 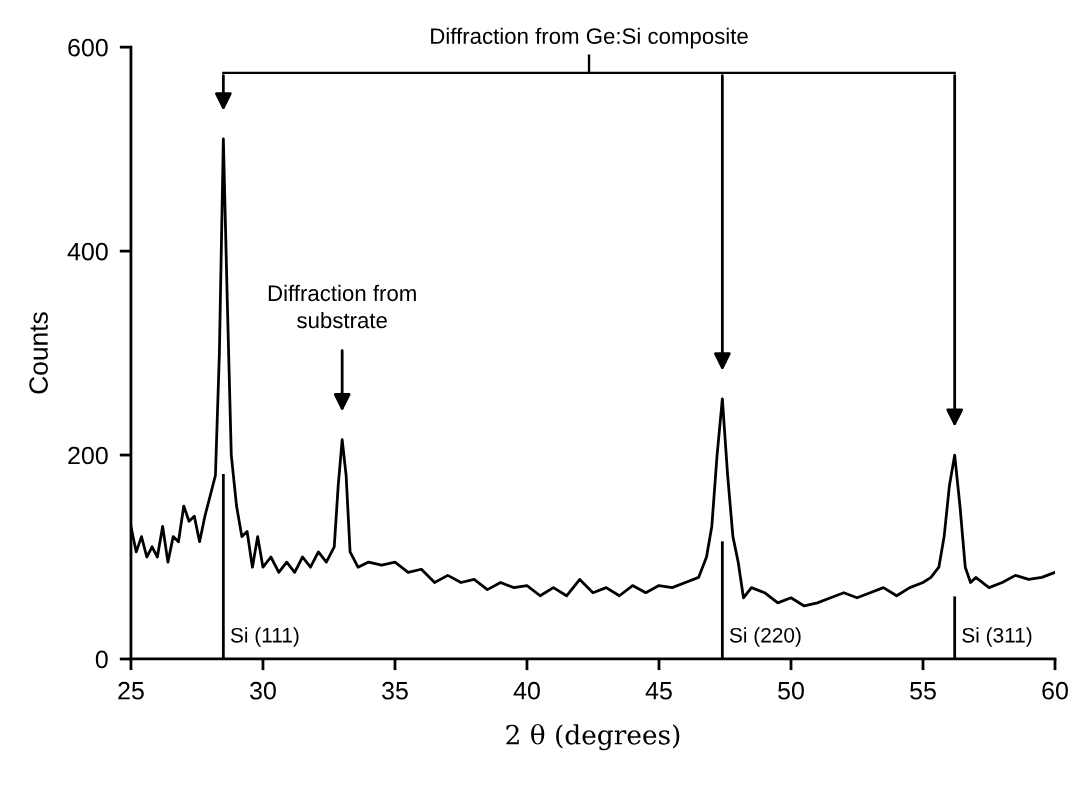 I want to click on x-tick-label: 50, so click(x=791, y=690).